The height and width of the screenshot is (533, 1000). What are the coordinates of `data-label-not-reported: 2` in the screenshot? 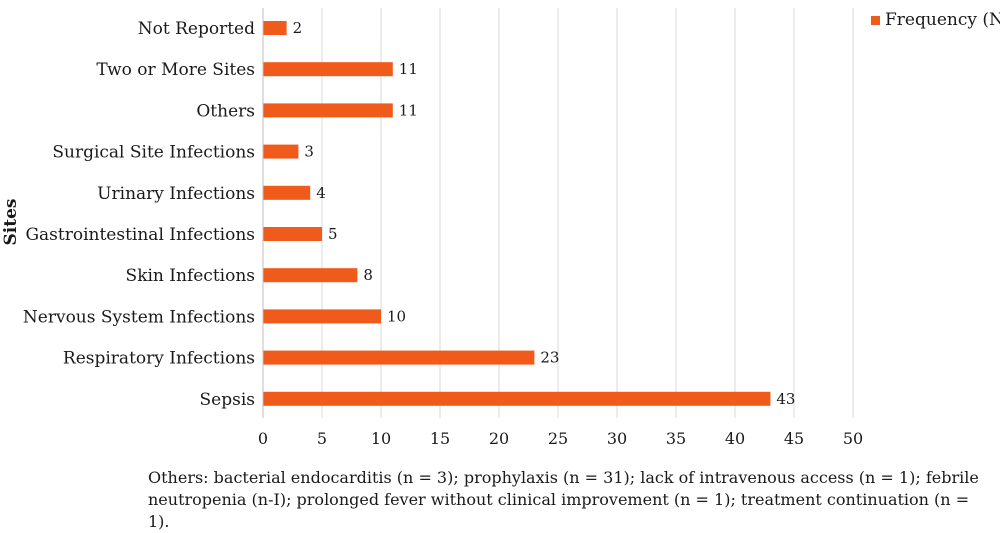 It's located at (298, 28).